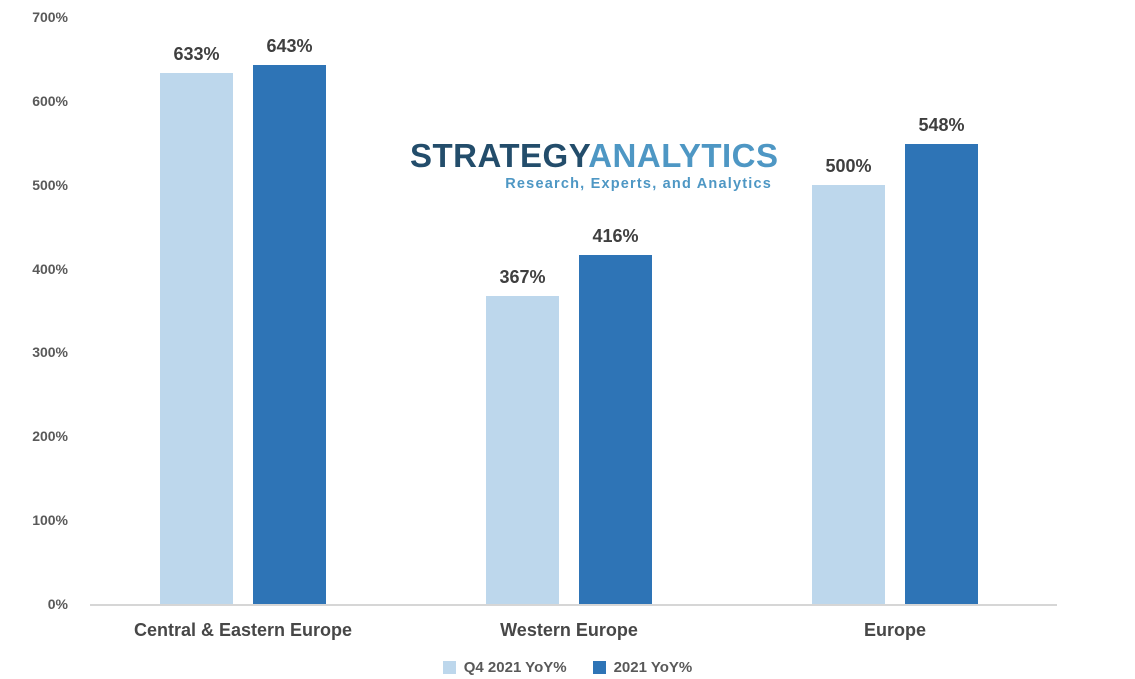 This screenshot has width=1135, height=679. What do you see at coordinates (573, 605) in the screenshot?
I see `x-axis-line` at bounding box center [573, 605].